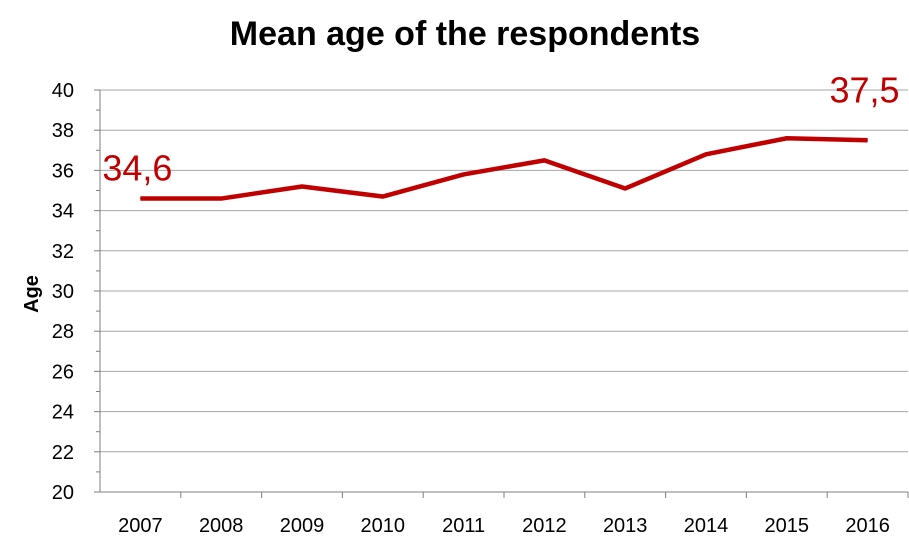 This screenshot has width=909, height=541. What do you see at coordinates (63, 131) in the screenshot?
I see `y-tick-label: 38` at bounding box center [63, 131].